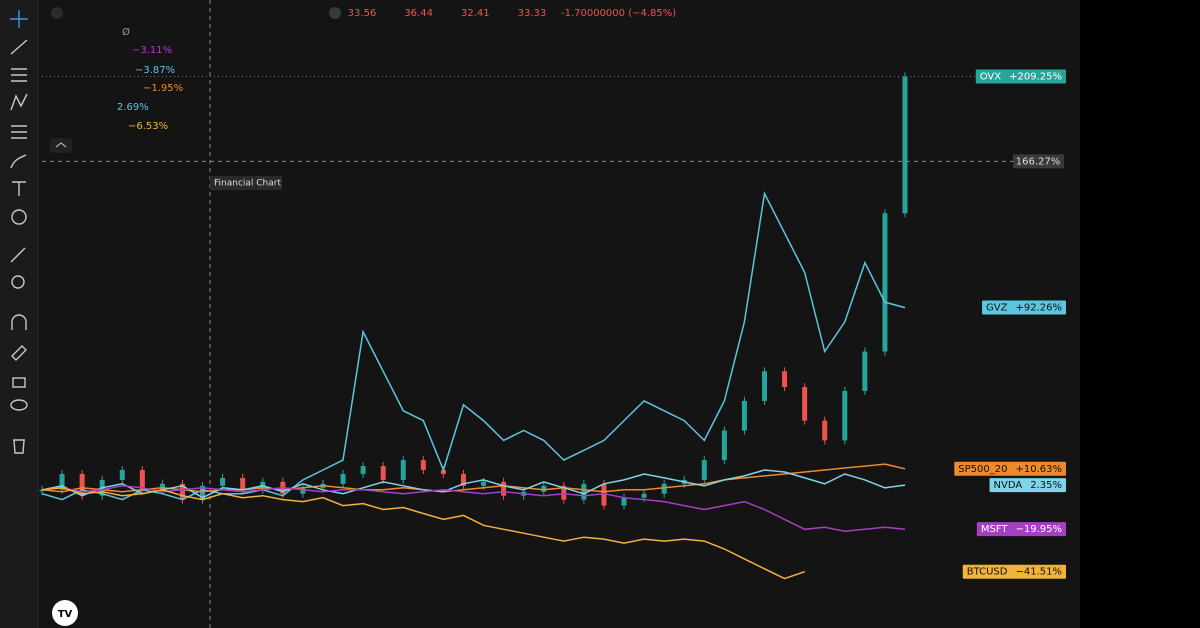 The height and width of the screenshot is (628, 1200). What do you see at coordinates (19, 102) in the screenshot?
I see `pattern-tool` at bounding box center [19, 102].